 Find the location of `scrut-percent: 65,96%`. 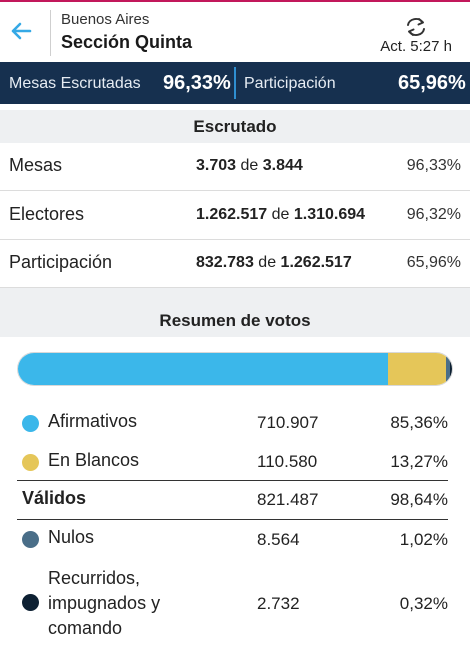

scrut-percent: 65,96% is located at coordinates (433, 262).